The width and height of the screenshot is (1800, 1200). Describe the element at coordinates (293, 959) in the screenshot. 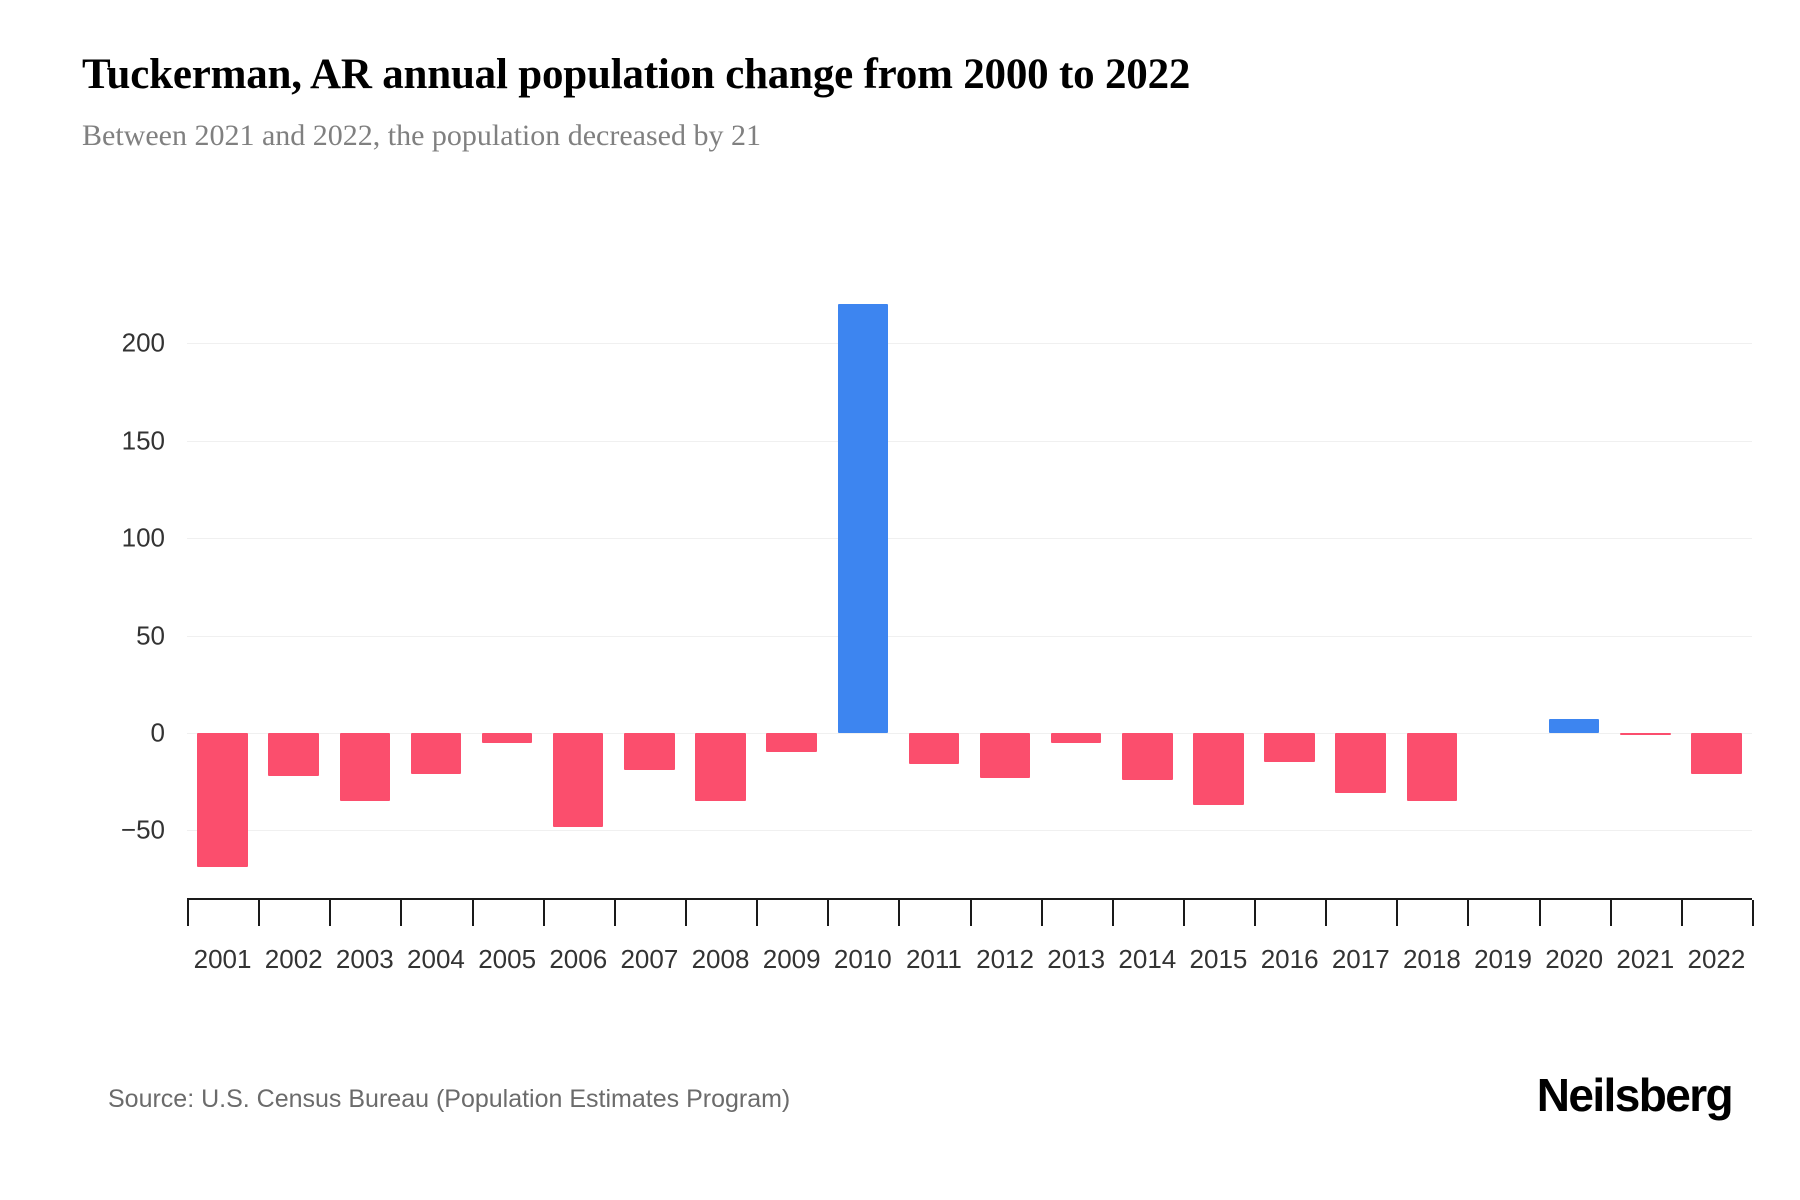

I see `x-tick-label-2002: 2002` at that location.